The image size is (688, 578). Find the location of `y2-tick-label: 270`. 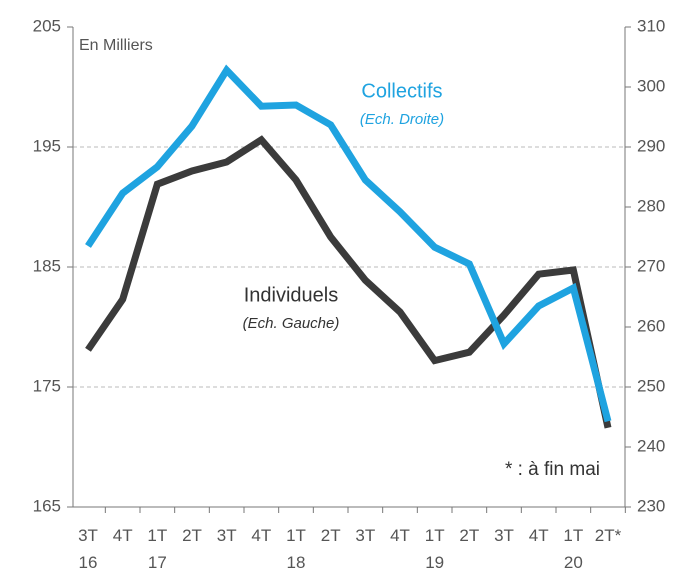

y2-tick-label: 270 is located at coordinates (651, 265).